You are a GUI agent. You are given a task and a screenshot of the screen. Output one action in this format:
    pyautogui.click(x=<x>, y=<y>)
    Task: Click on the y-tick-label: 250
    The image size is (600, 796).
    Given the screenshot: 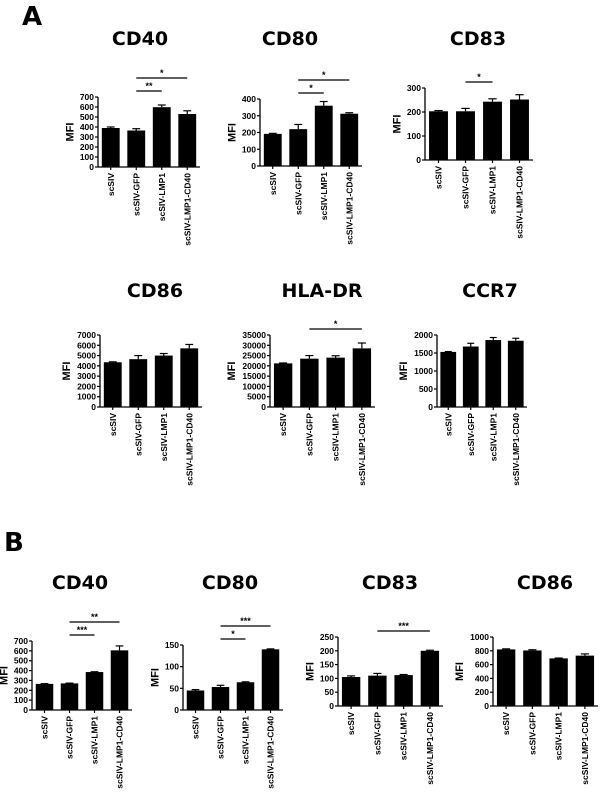 What is the action you would take?
    pyautogui.click(x=327, y=637)
    